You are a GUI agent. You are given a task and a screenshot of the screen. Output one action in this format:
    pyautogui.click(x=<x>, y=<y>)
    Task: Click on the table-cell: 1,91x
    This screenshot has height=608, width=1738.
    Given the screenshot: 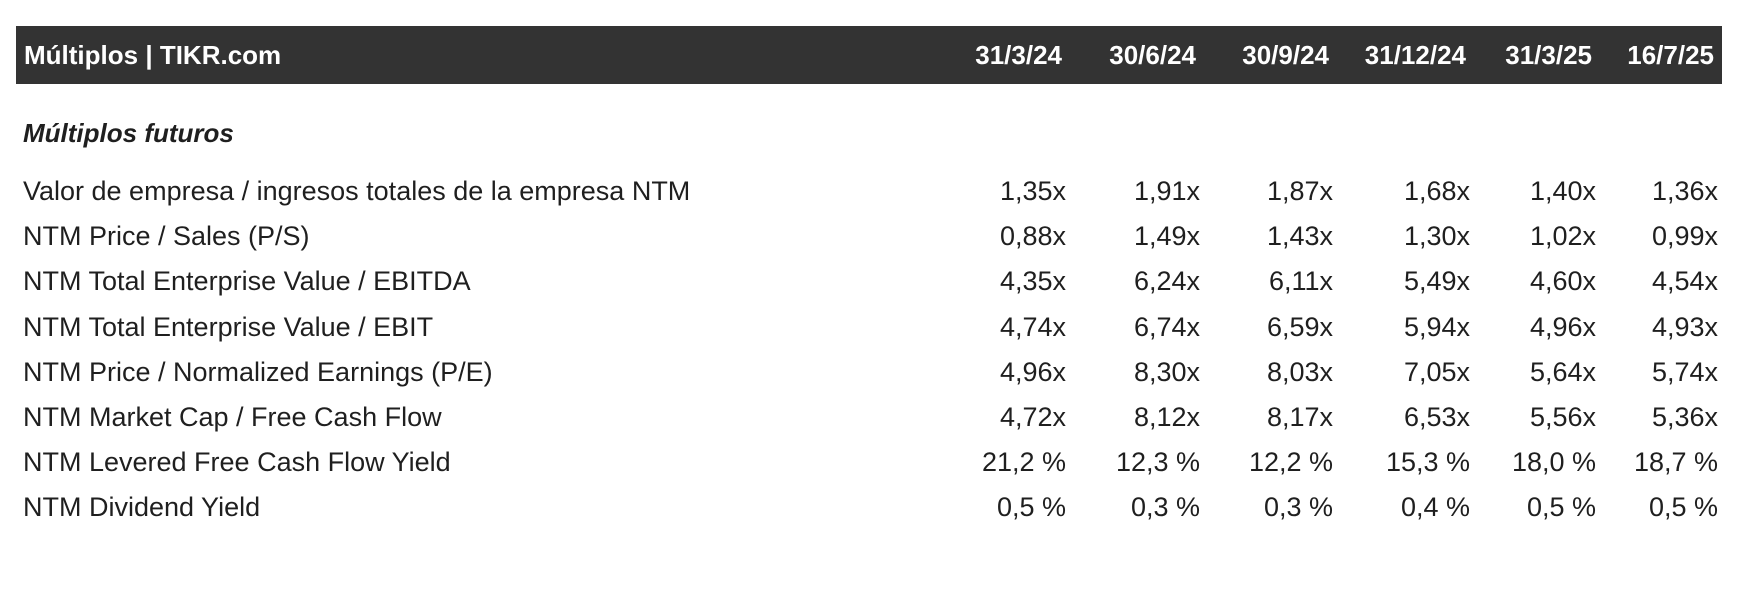 What is the action you would take?
    pyautogui.click(x=1166, y=191)
    